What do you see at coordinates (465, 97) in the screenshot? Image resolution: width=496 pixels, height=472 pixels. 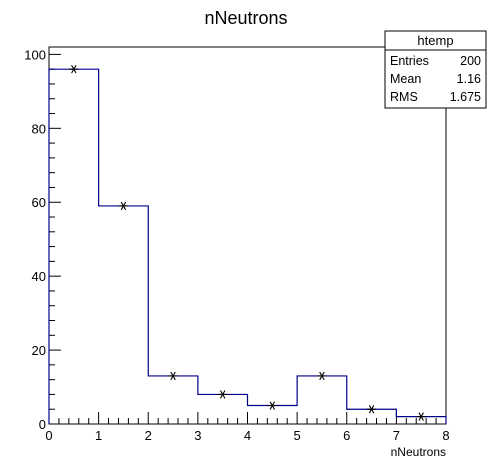 I see `stats-rms-value: 1.675` at bounding box center [465, 97].